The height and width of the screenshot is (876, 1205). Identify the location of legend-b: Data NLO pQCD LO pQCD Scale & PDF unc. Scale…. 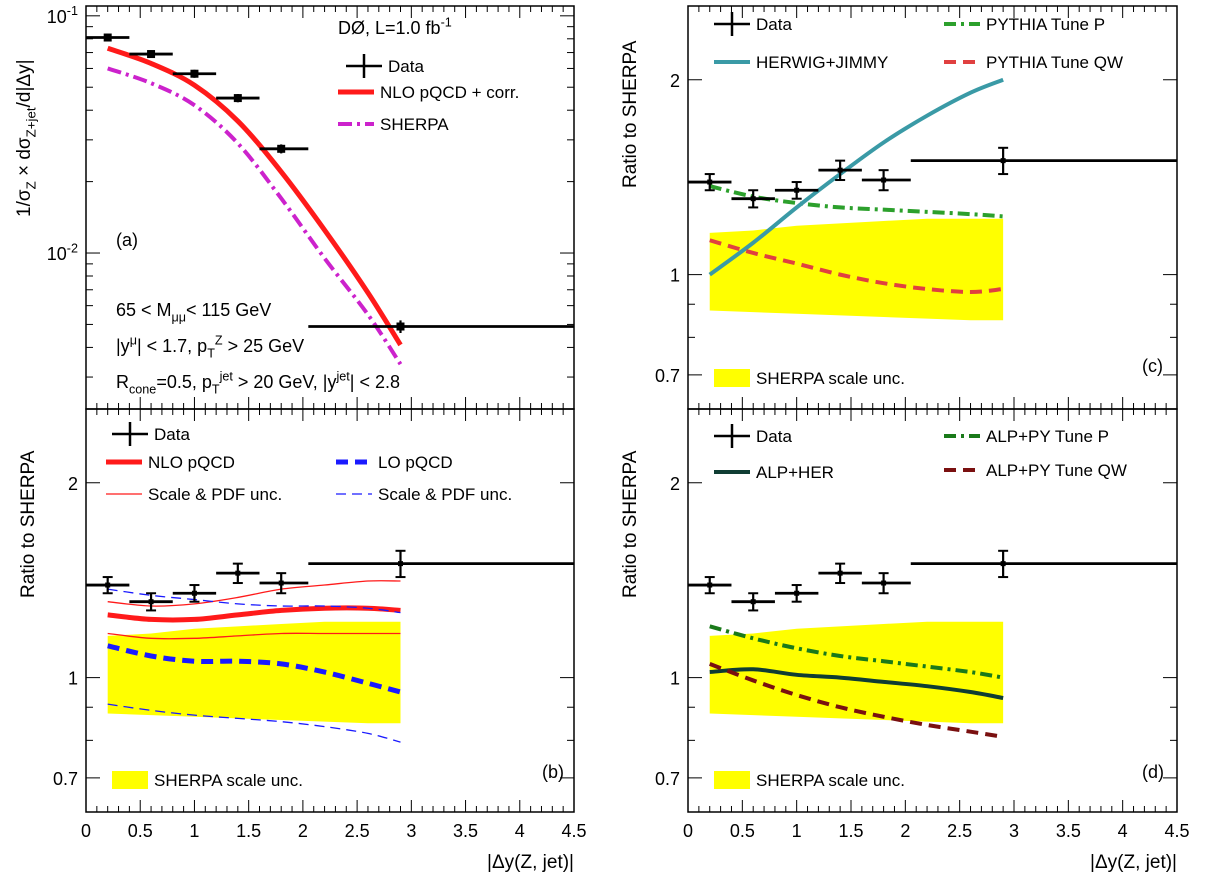
(309, 606).